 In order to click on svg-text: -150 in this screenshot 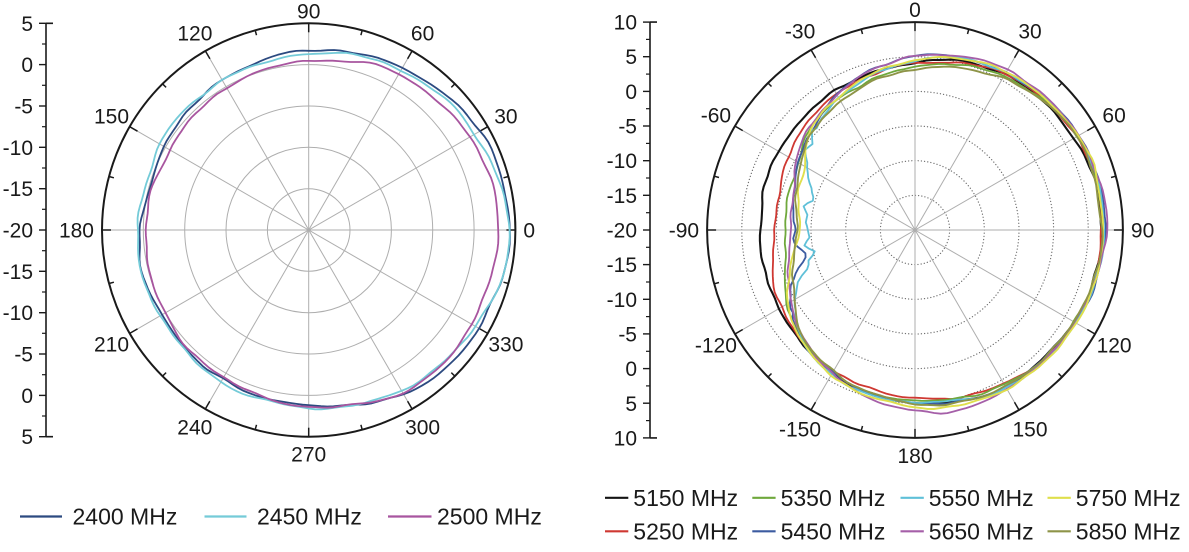, I will do `click(800, 430)`.